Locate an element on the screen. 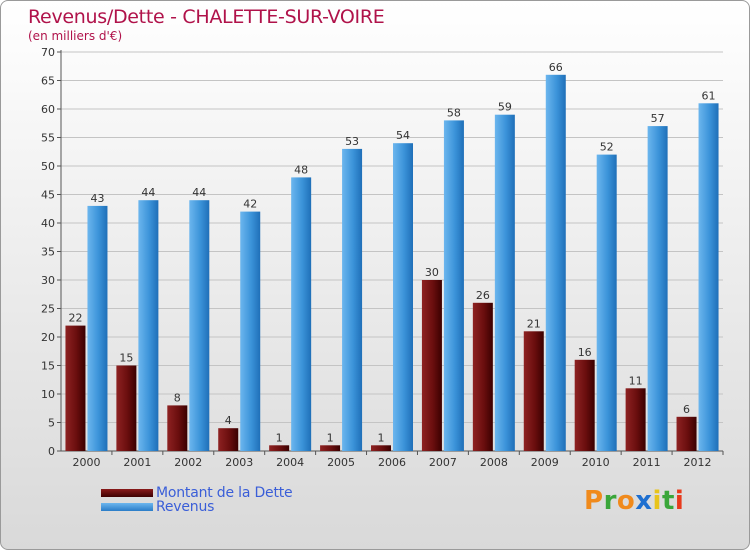 The image size is (750, 550). value-label-revenus: 52 is located at coordinates (607, 147).